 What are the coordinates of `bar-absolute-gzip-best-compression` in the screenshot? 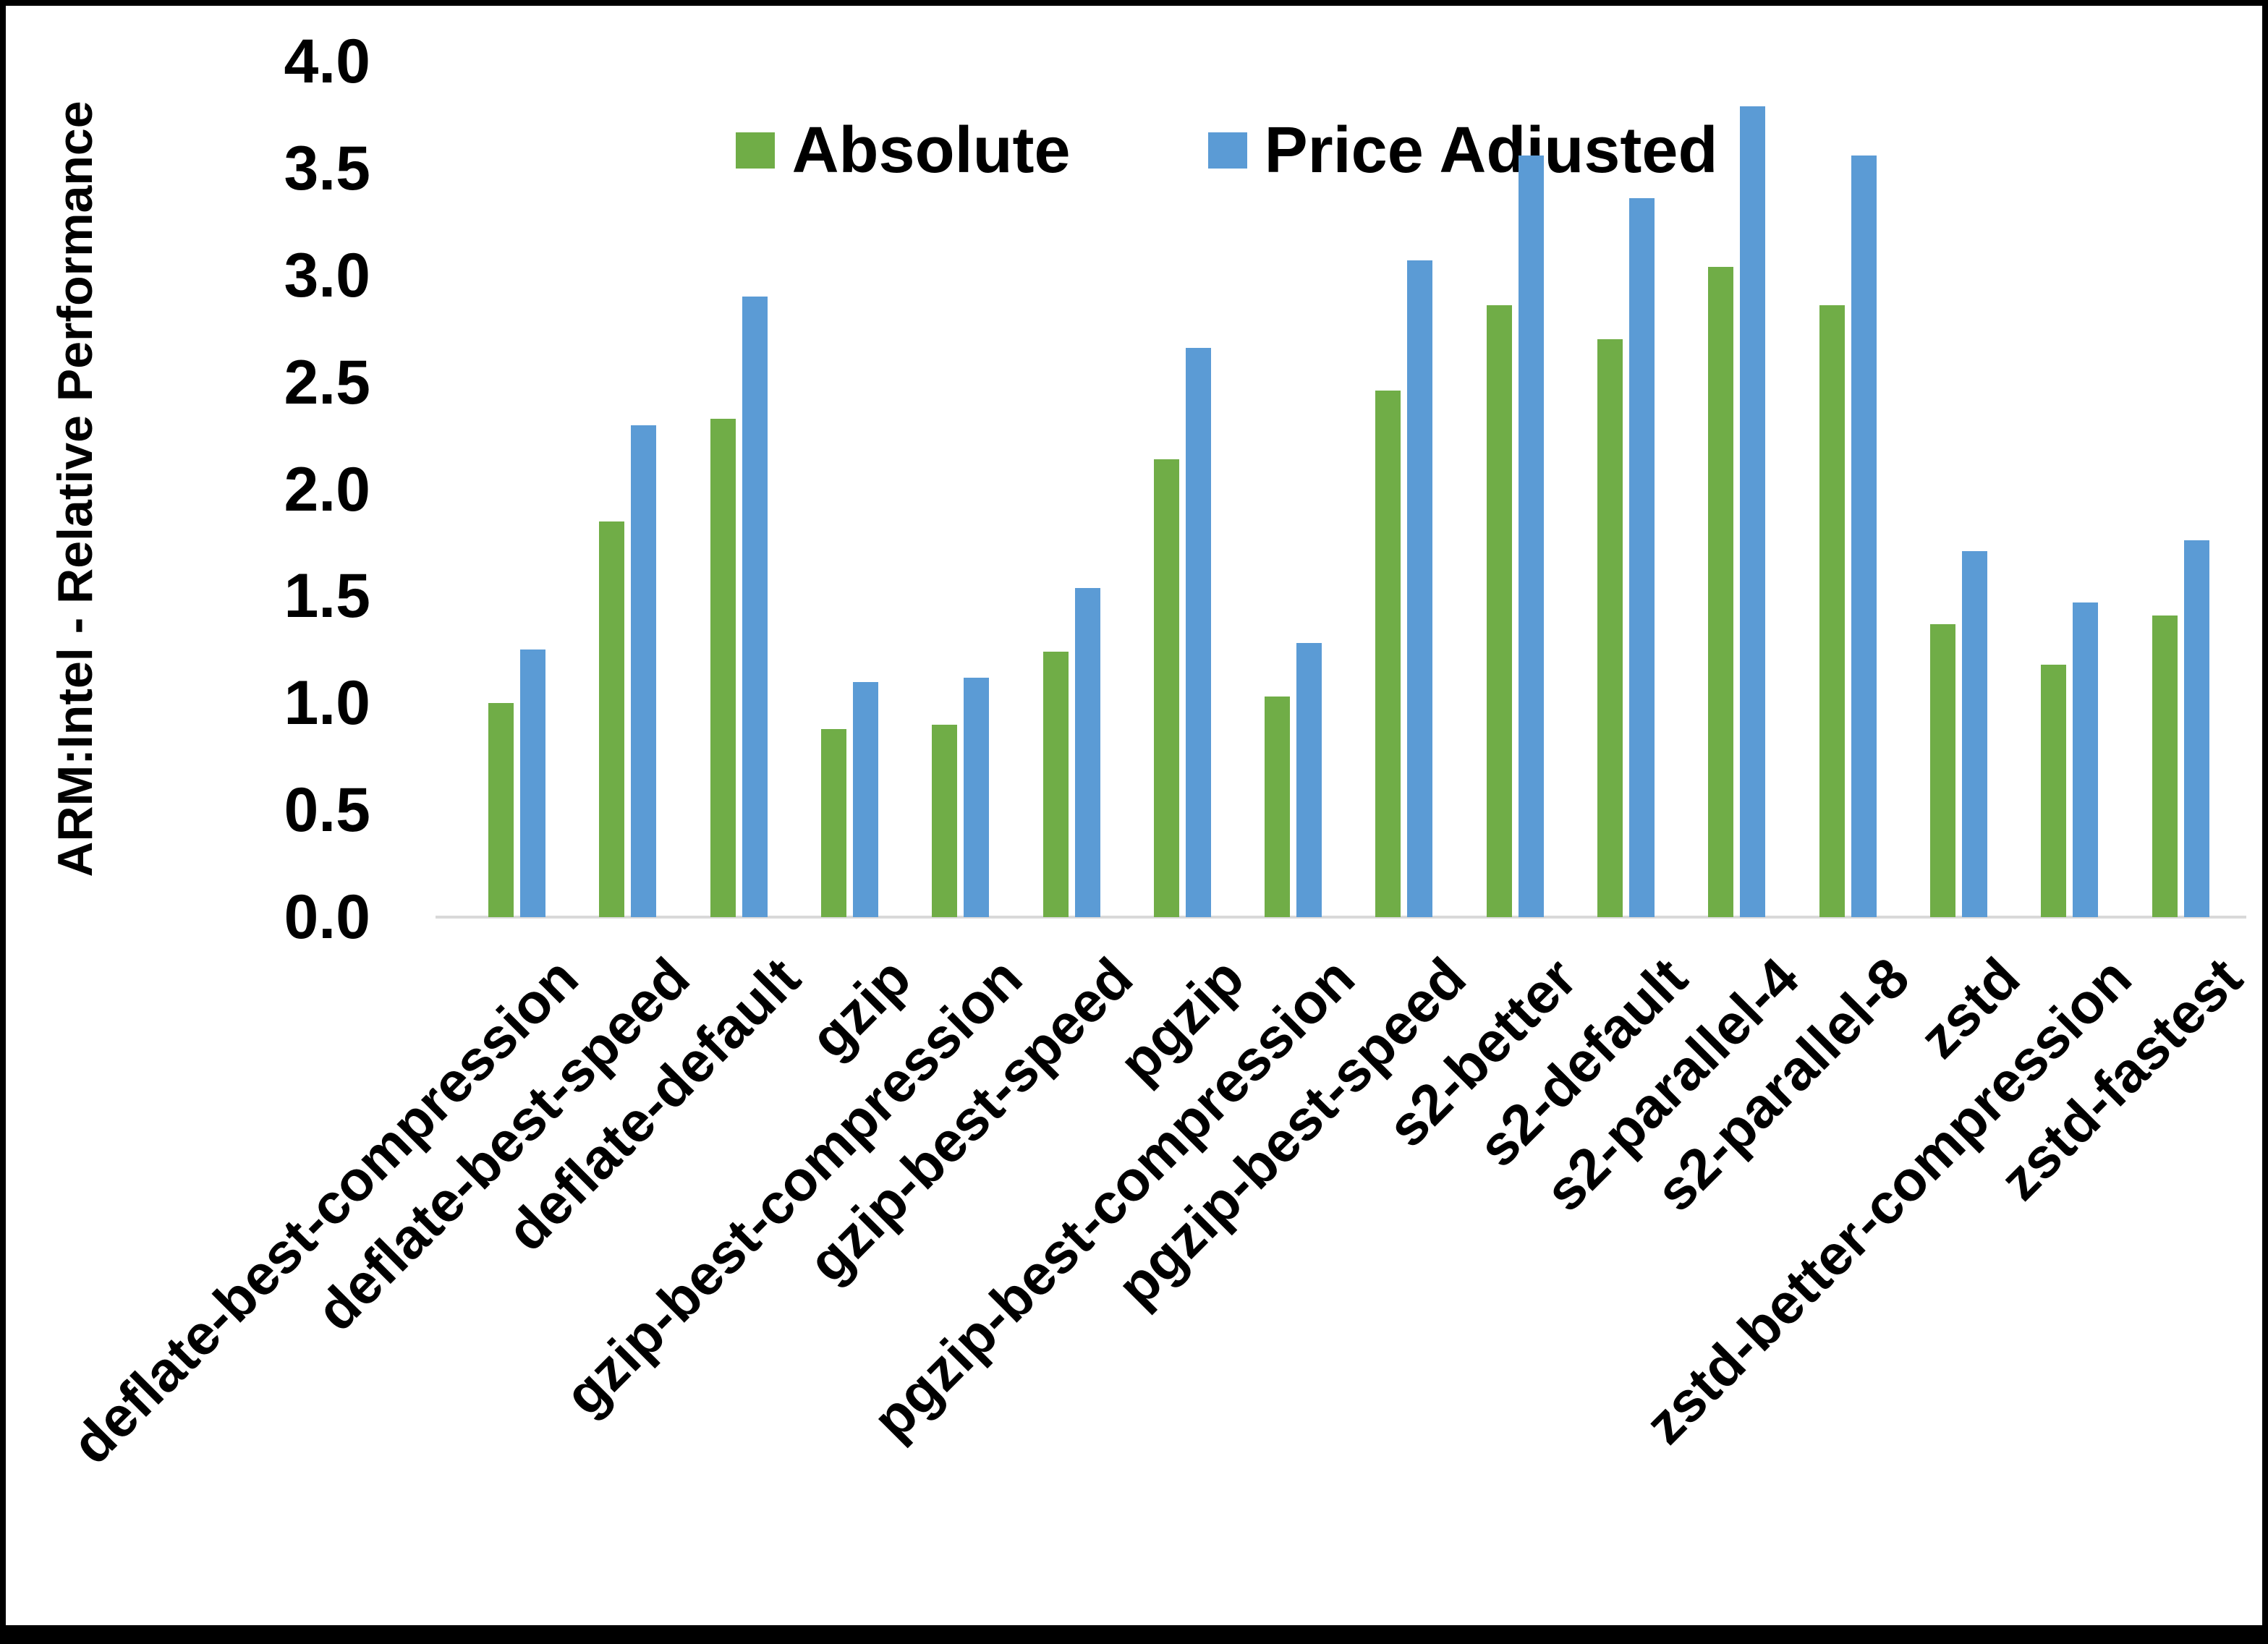 It's located at (945, 820).